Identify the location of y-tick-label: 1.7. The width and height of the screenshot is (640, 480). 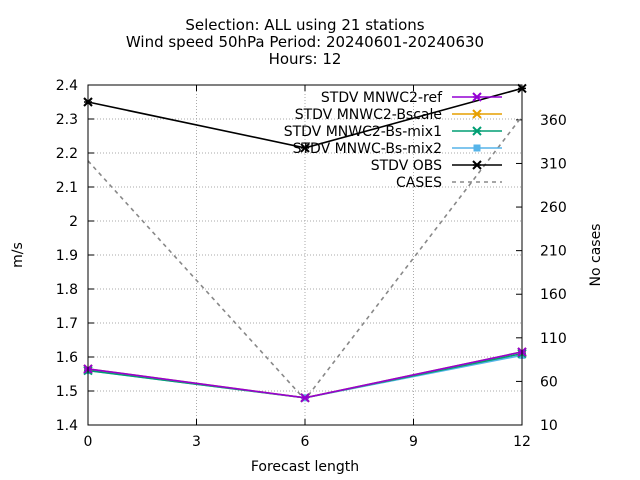
(67, 324).